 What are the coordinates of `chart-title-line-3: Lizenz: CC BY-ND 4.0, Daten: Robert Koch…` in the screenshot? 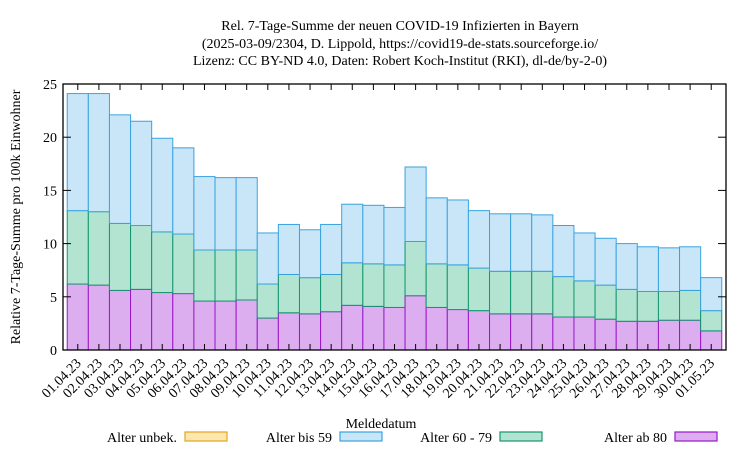 It's located at (400, 61).